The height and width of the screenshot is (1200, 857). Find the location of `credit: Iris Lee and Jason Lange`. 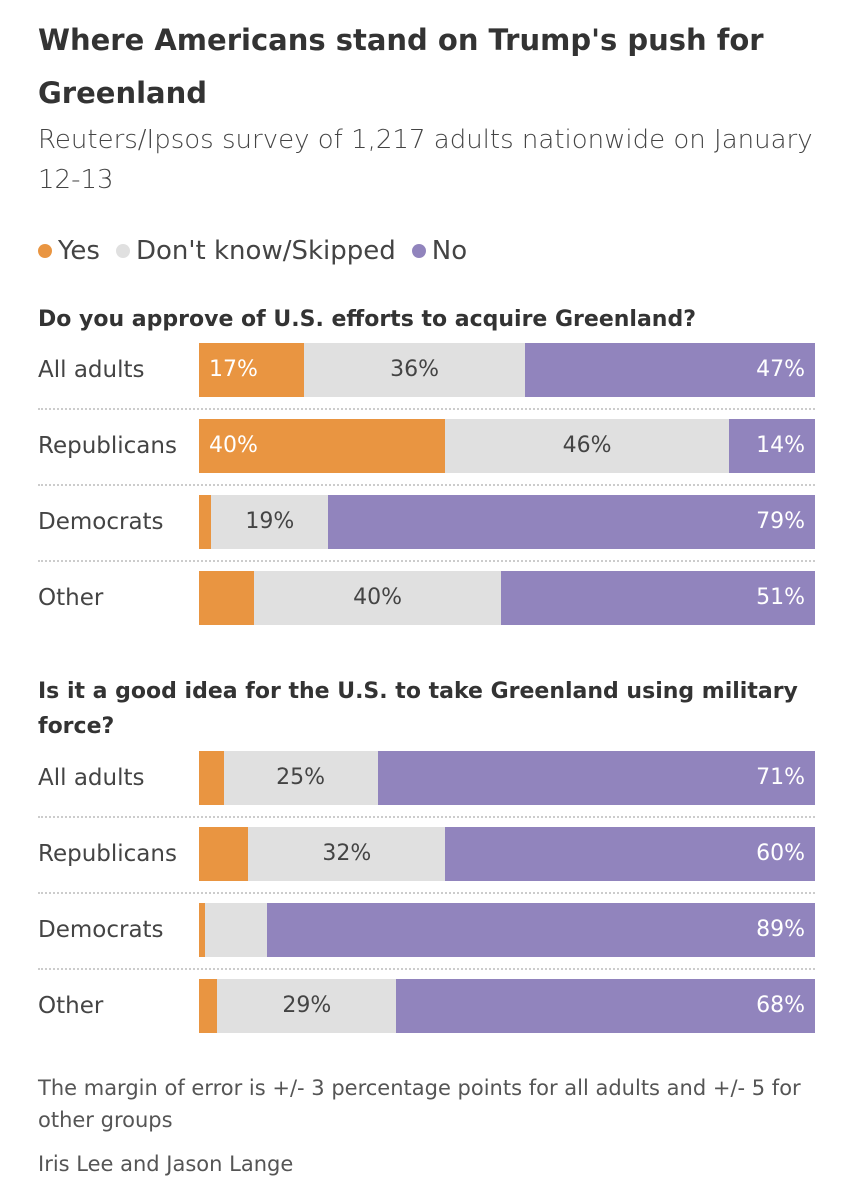

credit: Iris Lee and Jason Lange is located at coordinates (166, 1164).